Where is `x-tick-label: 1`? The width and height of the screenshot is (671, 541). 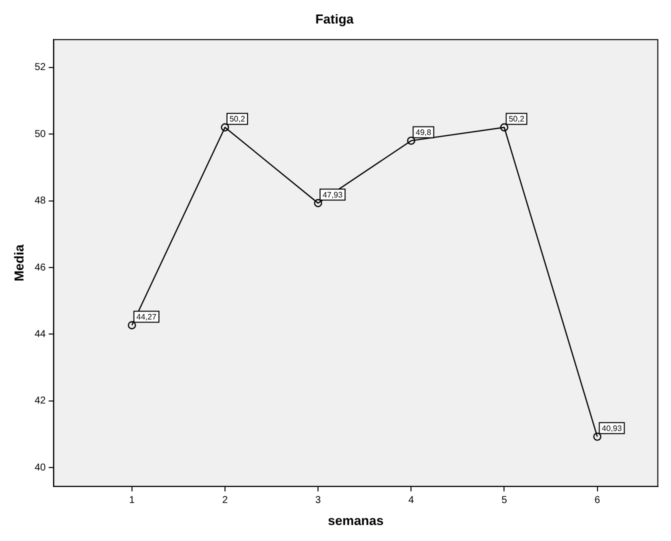
x-tick-label: 1 is located at coordinates (132, 500).